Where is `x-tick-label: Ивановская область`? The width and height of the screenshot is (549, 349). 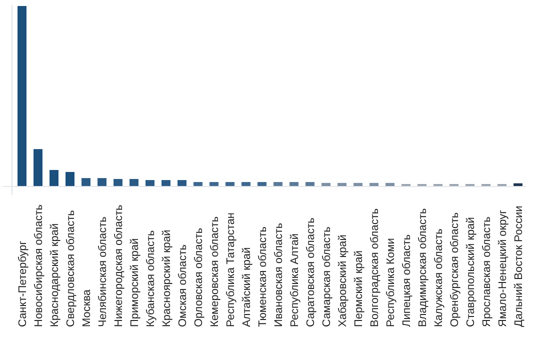 x-tick-label: Ивановская область is located at coordinates (279, 274).